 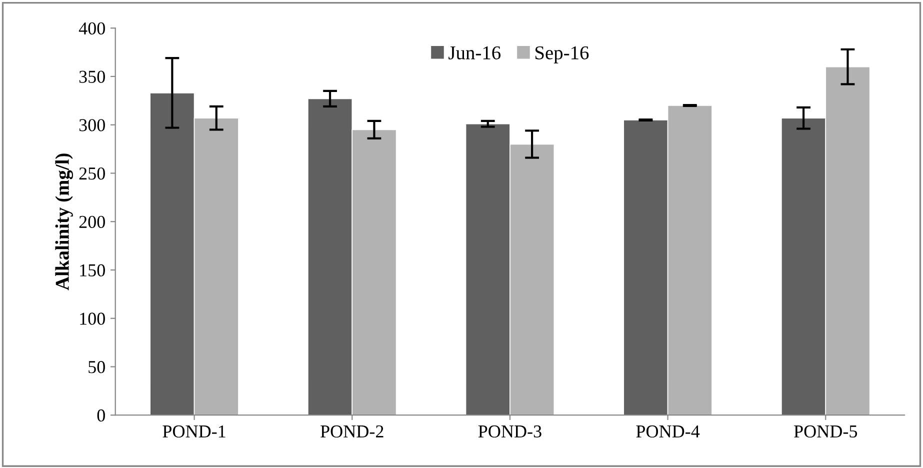 I want to click on x-tick-label: POND-5, so click(x=826, y=431).